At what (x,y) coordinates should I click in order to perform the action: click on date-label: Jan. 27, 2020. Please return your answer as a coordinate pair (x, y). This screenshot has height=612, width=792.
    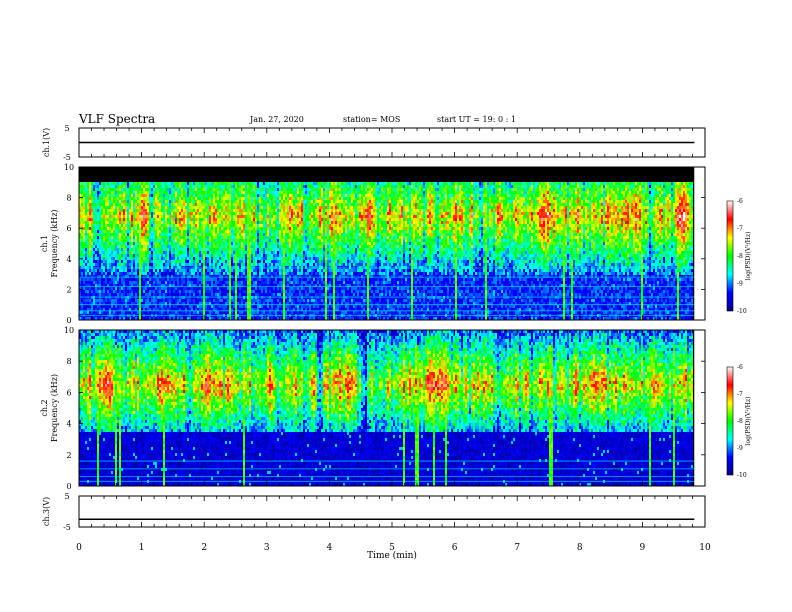
    Looking at the image, I should click on (277, 119).